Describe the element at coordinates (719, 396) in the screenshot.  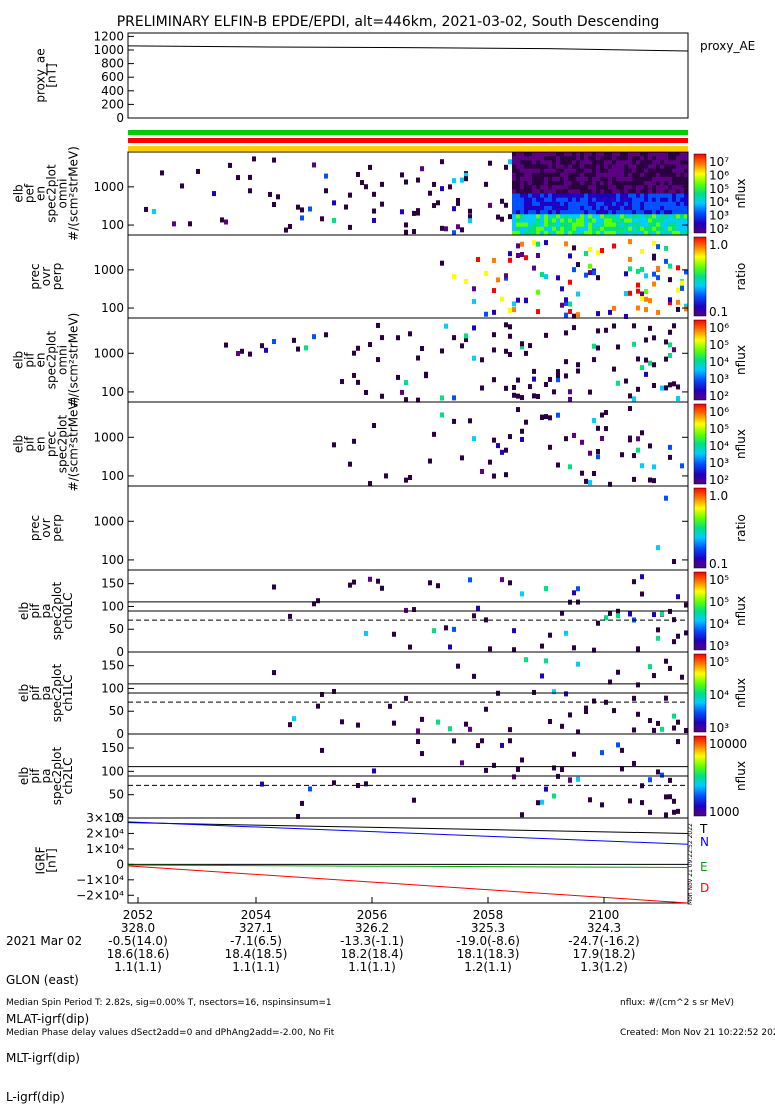
I see `colorbar-tick-label: 10²` at that location.